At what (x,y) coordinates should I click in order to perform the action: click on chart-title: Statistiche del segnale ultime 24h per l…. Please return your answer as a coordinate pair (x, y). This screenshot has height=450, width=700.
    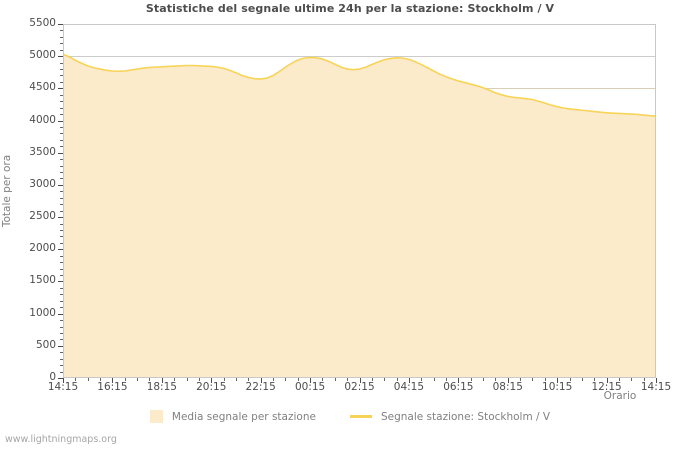
    Looking at the image, I should click on (350, 8).